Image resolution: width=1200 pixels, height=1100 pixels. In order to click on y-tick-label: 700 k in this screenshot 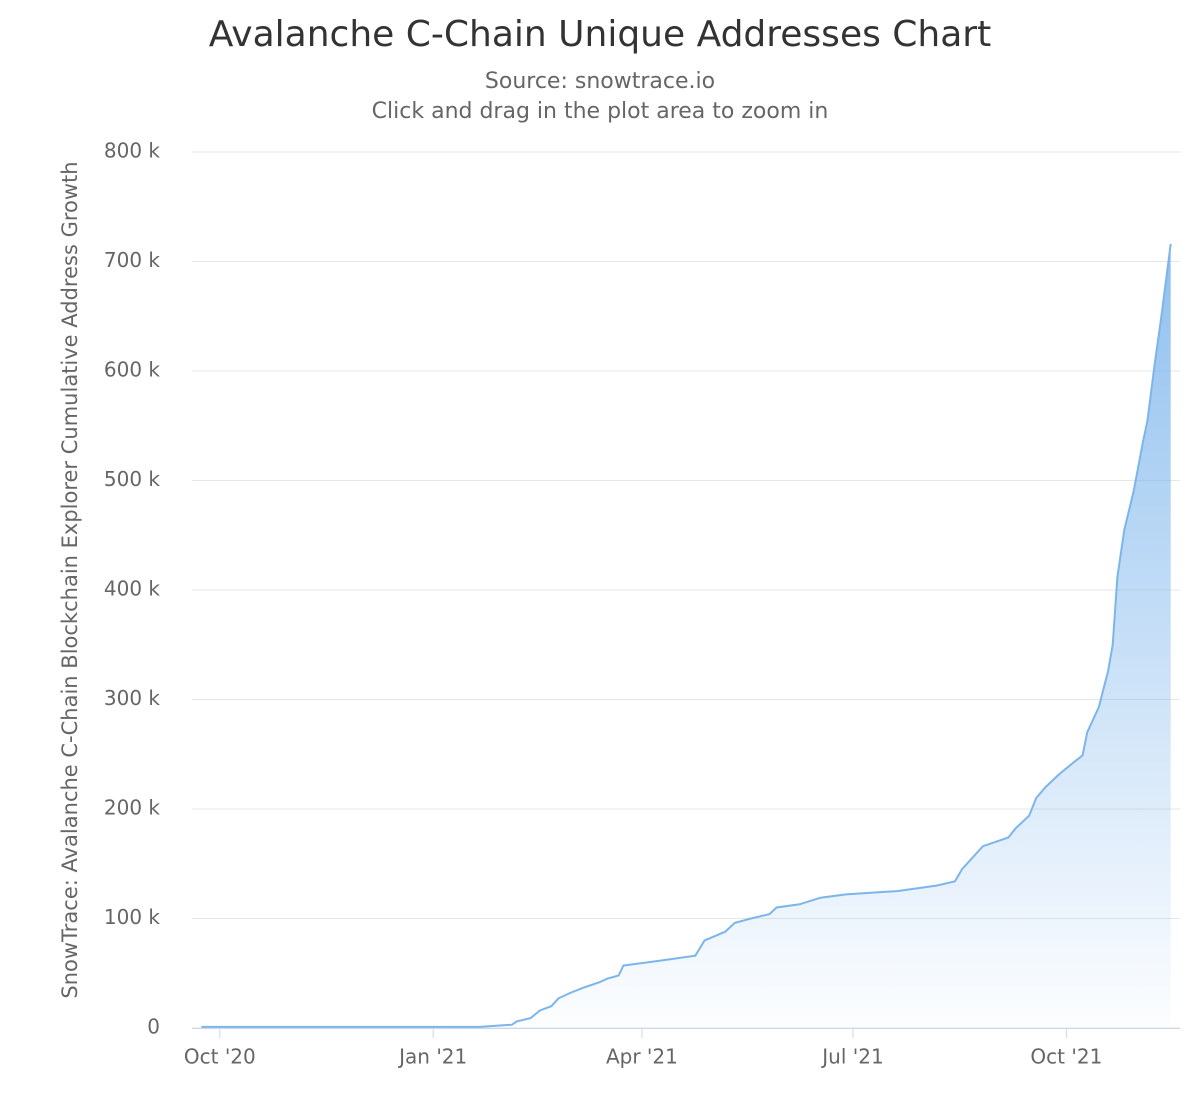, I will do `click(132, 260)`.